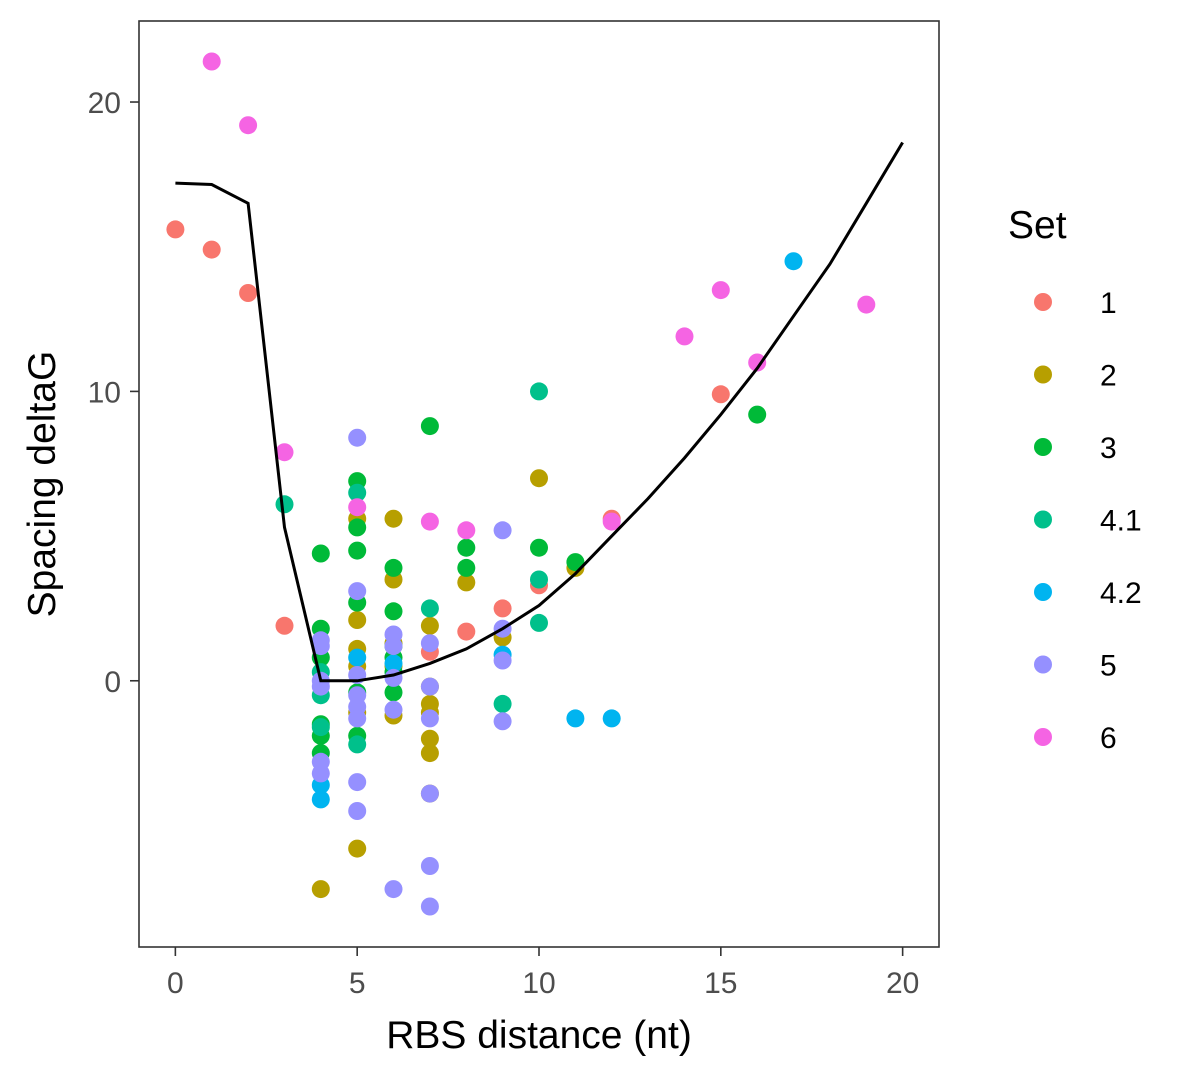 The width and height of the screenshot is (1200, 1080). Describe the element at coordinates (357, 983) in the screenshot. I see `x-tick-label: 5` at that location.